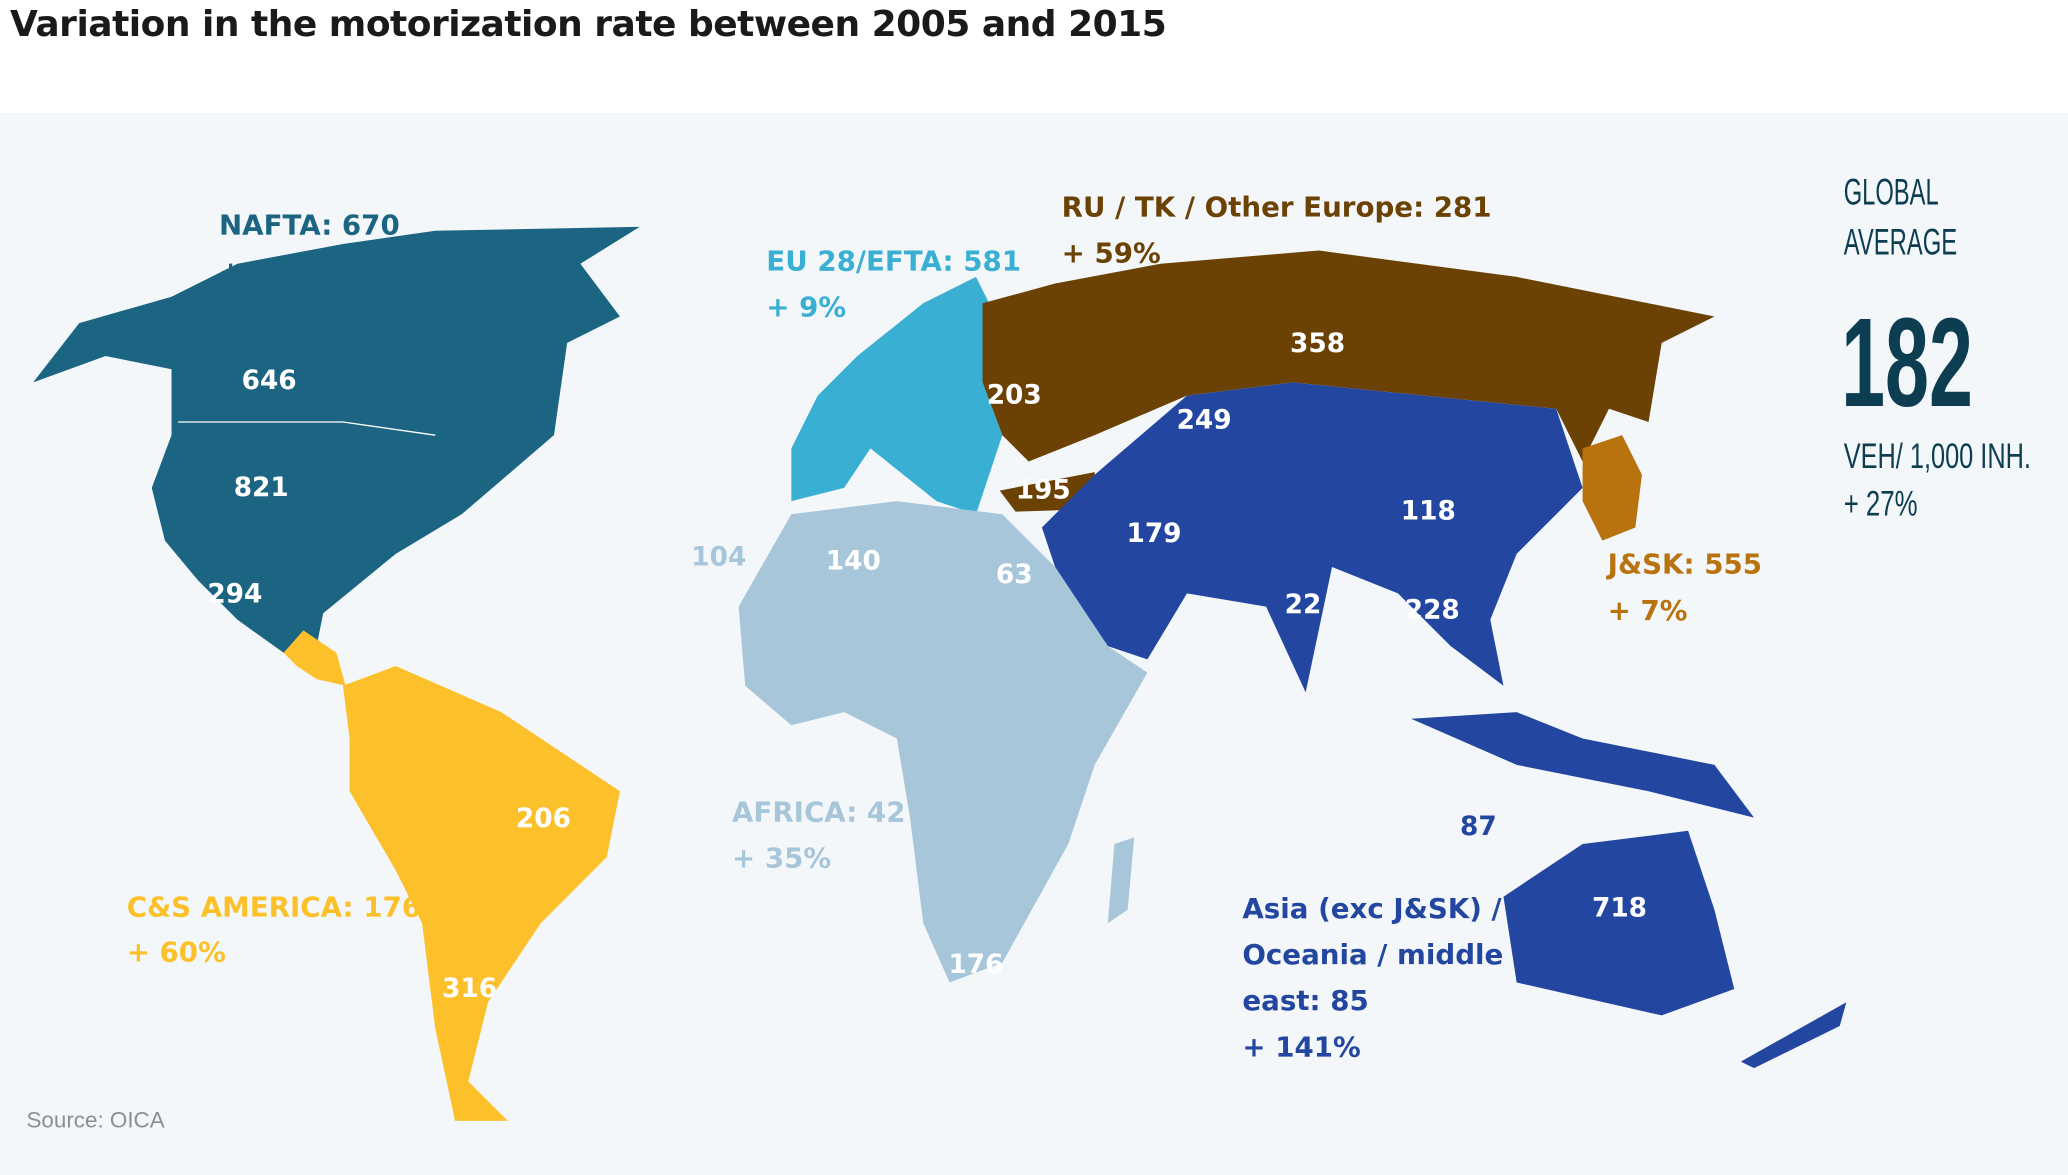 The width and height of the screenshot is (2068, 1175). Describe the element at coordinates (1277, 206) in the screenshot. I see `ru-label: RU / TK / Other Europe: 281` at that location.